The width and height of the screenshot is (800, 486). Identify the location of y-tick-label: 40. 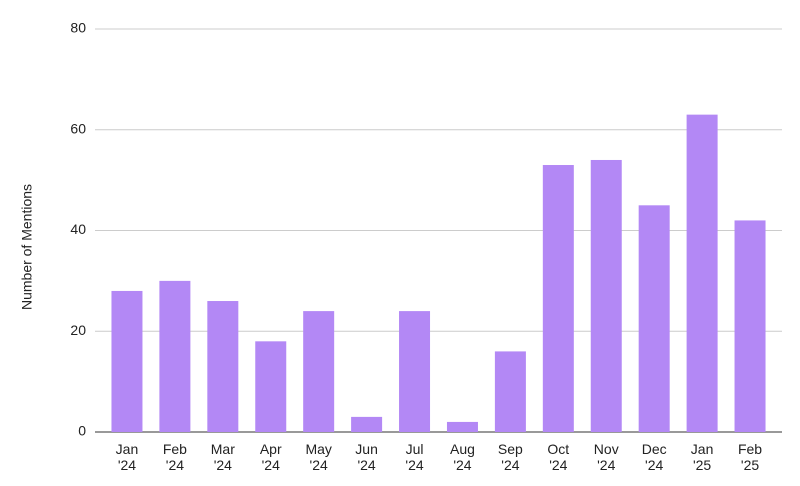
(78, 229).